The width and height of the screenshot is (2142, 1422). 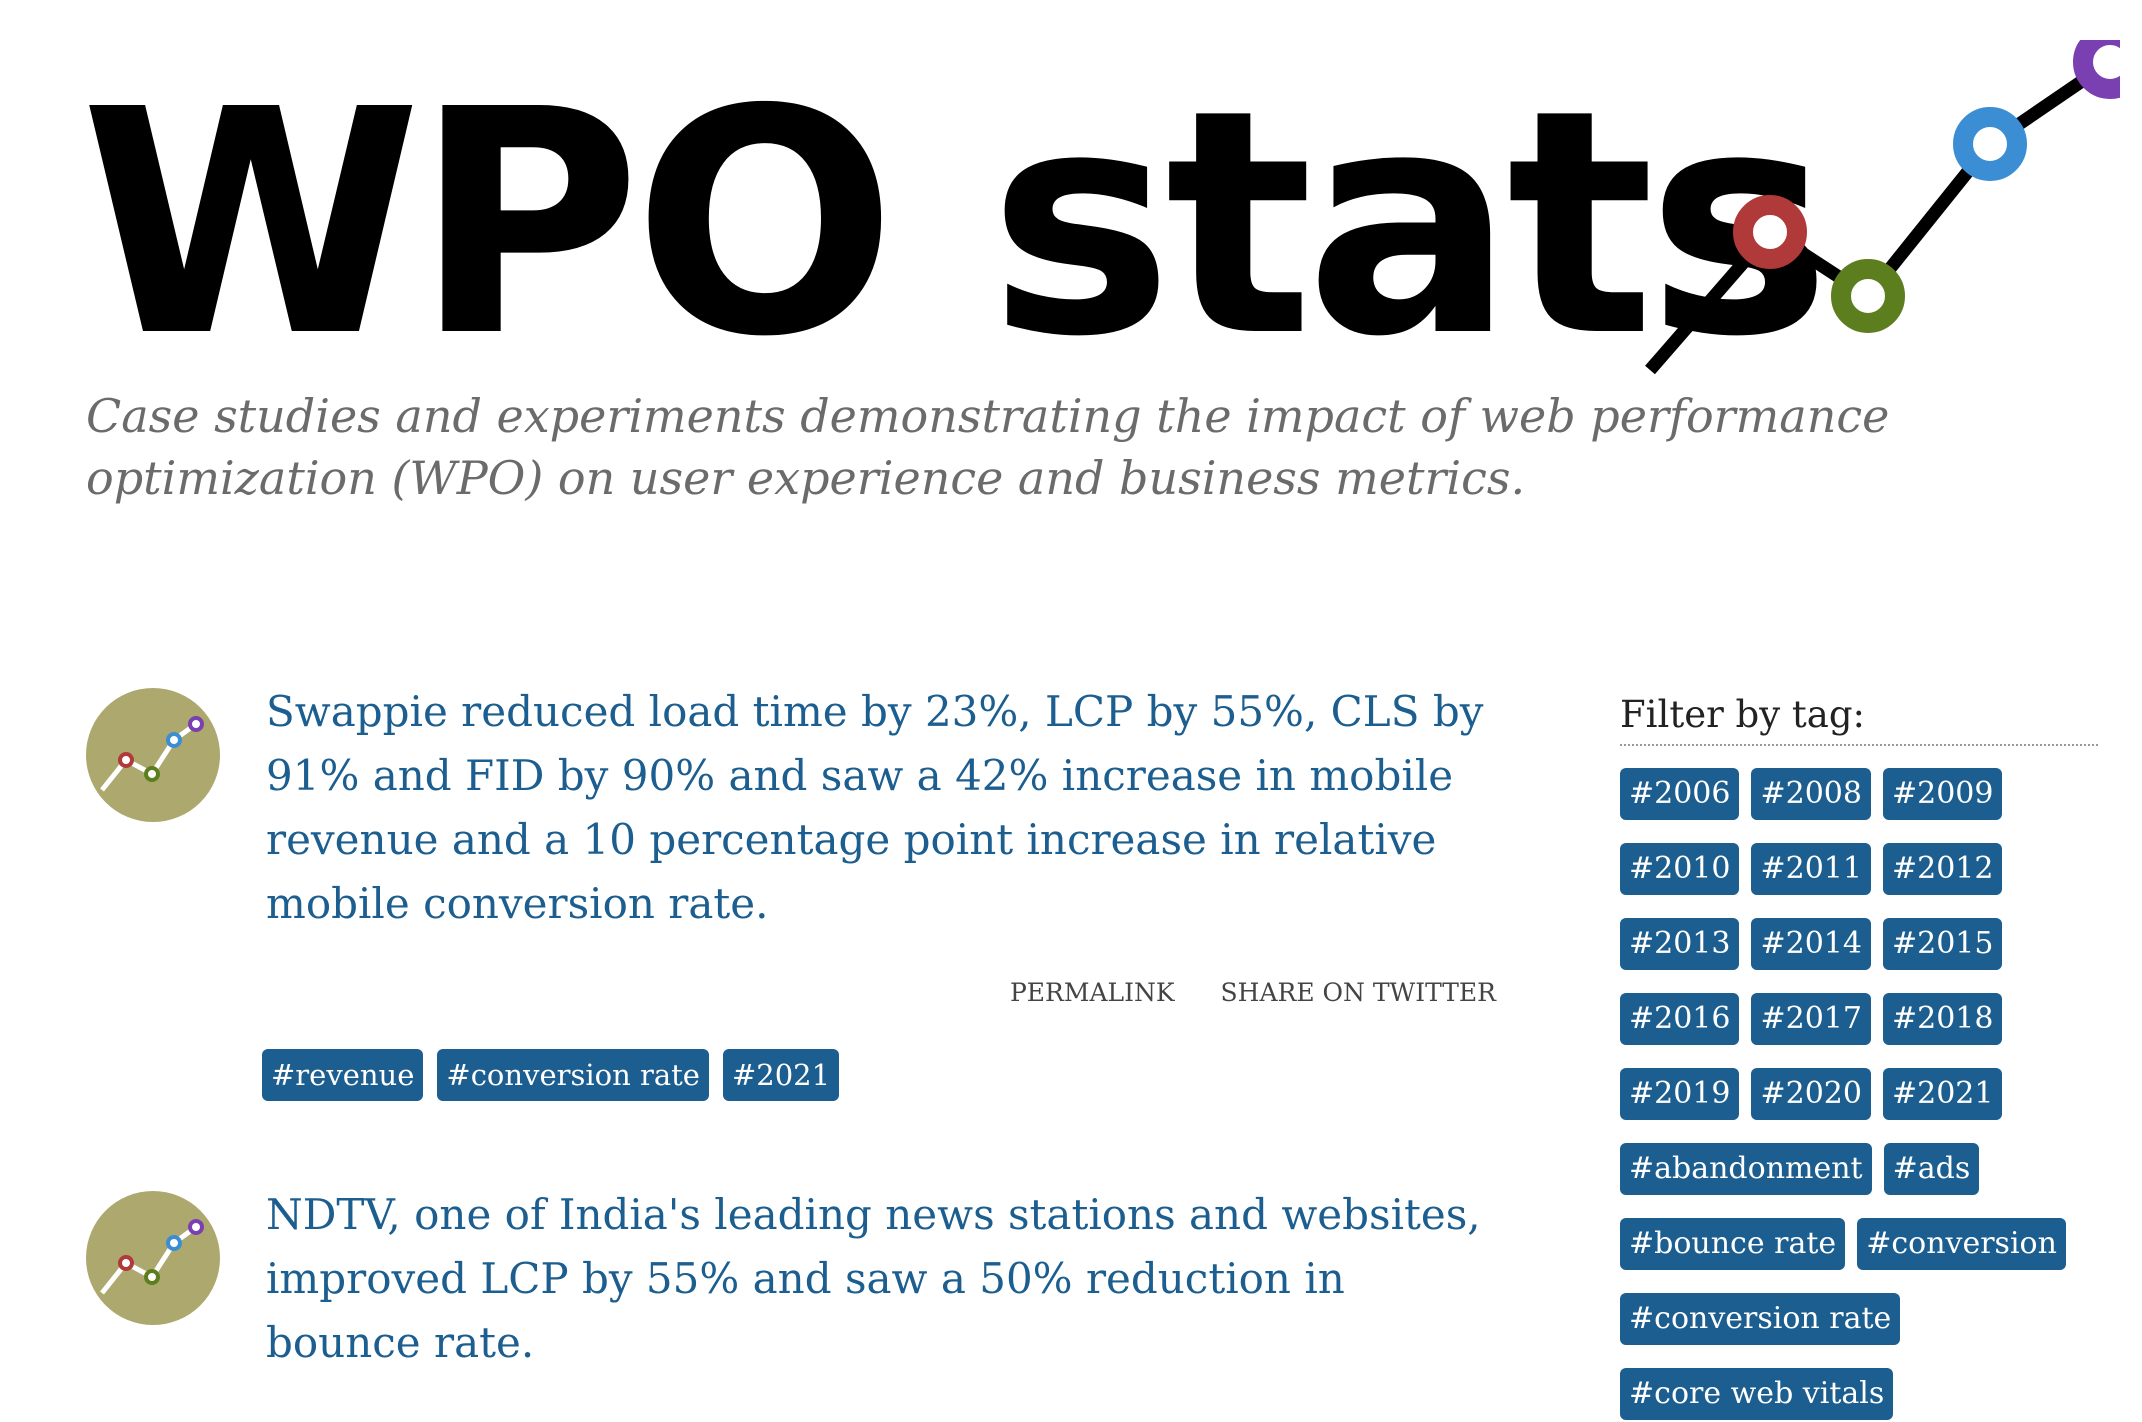 I want to click on filter-tag-2009: #2009, so click(x=1942, y=794).